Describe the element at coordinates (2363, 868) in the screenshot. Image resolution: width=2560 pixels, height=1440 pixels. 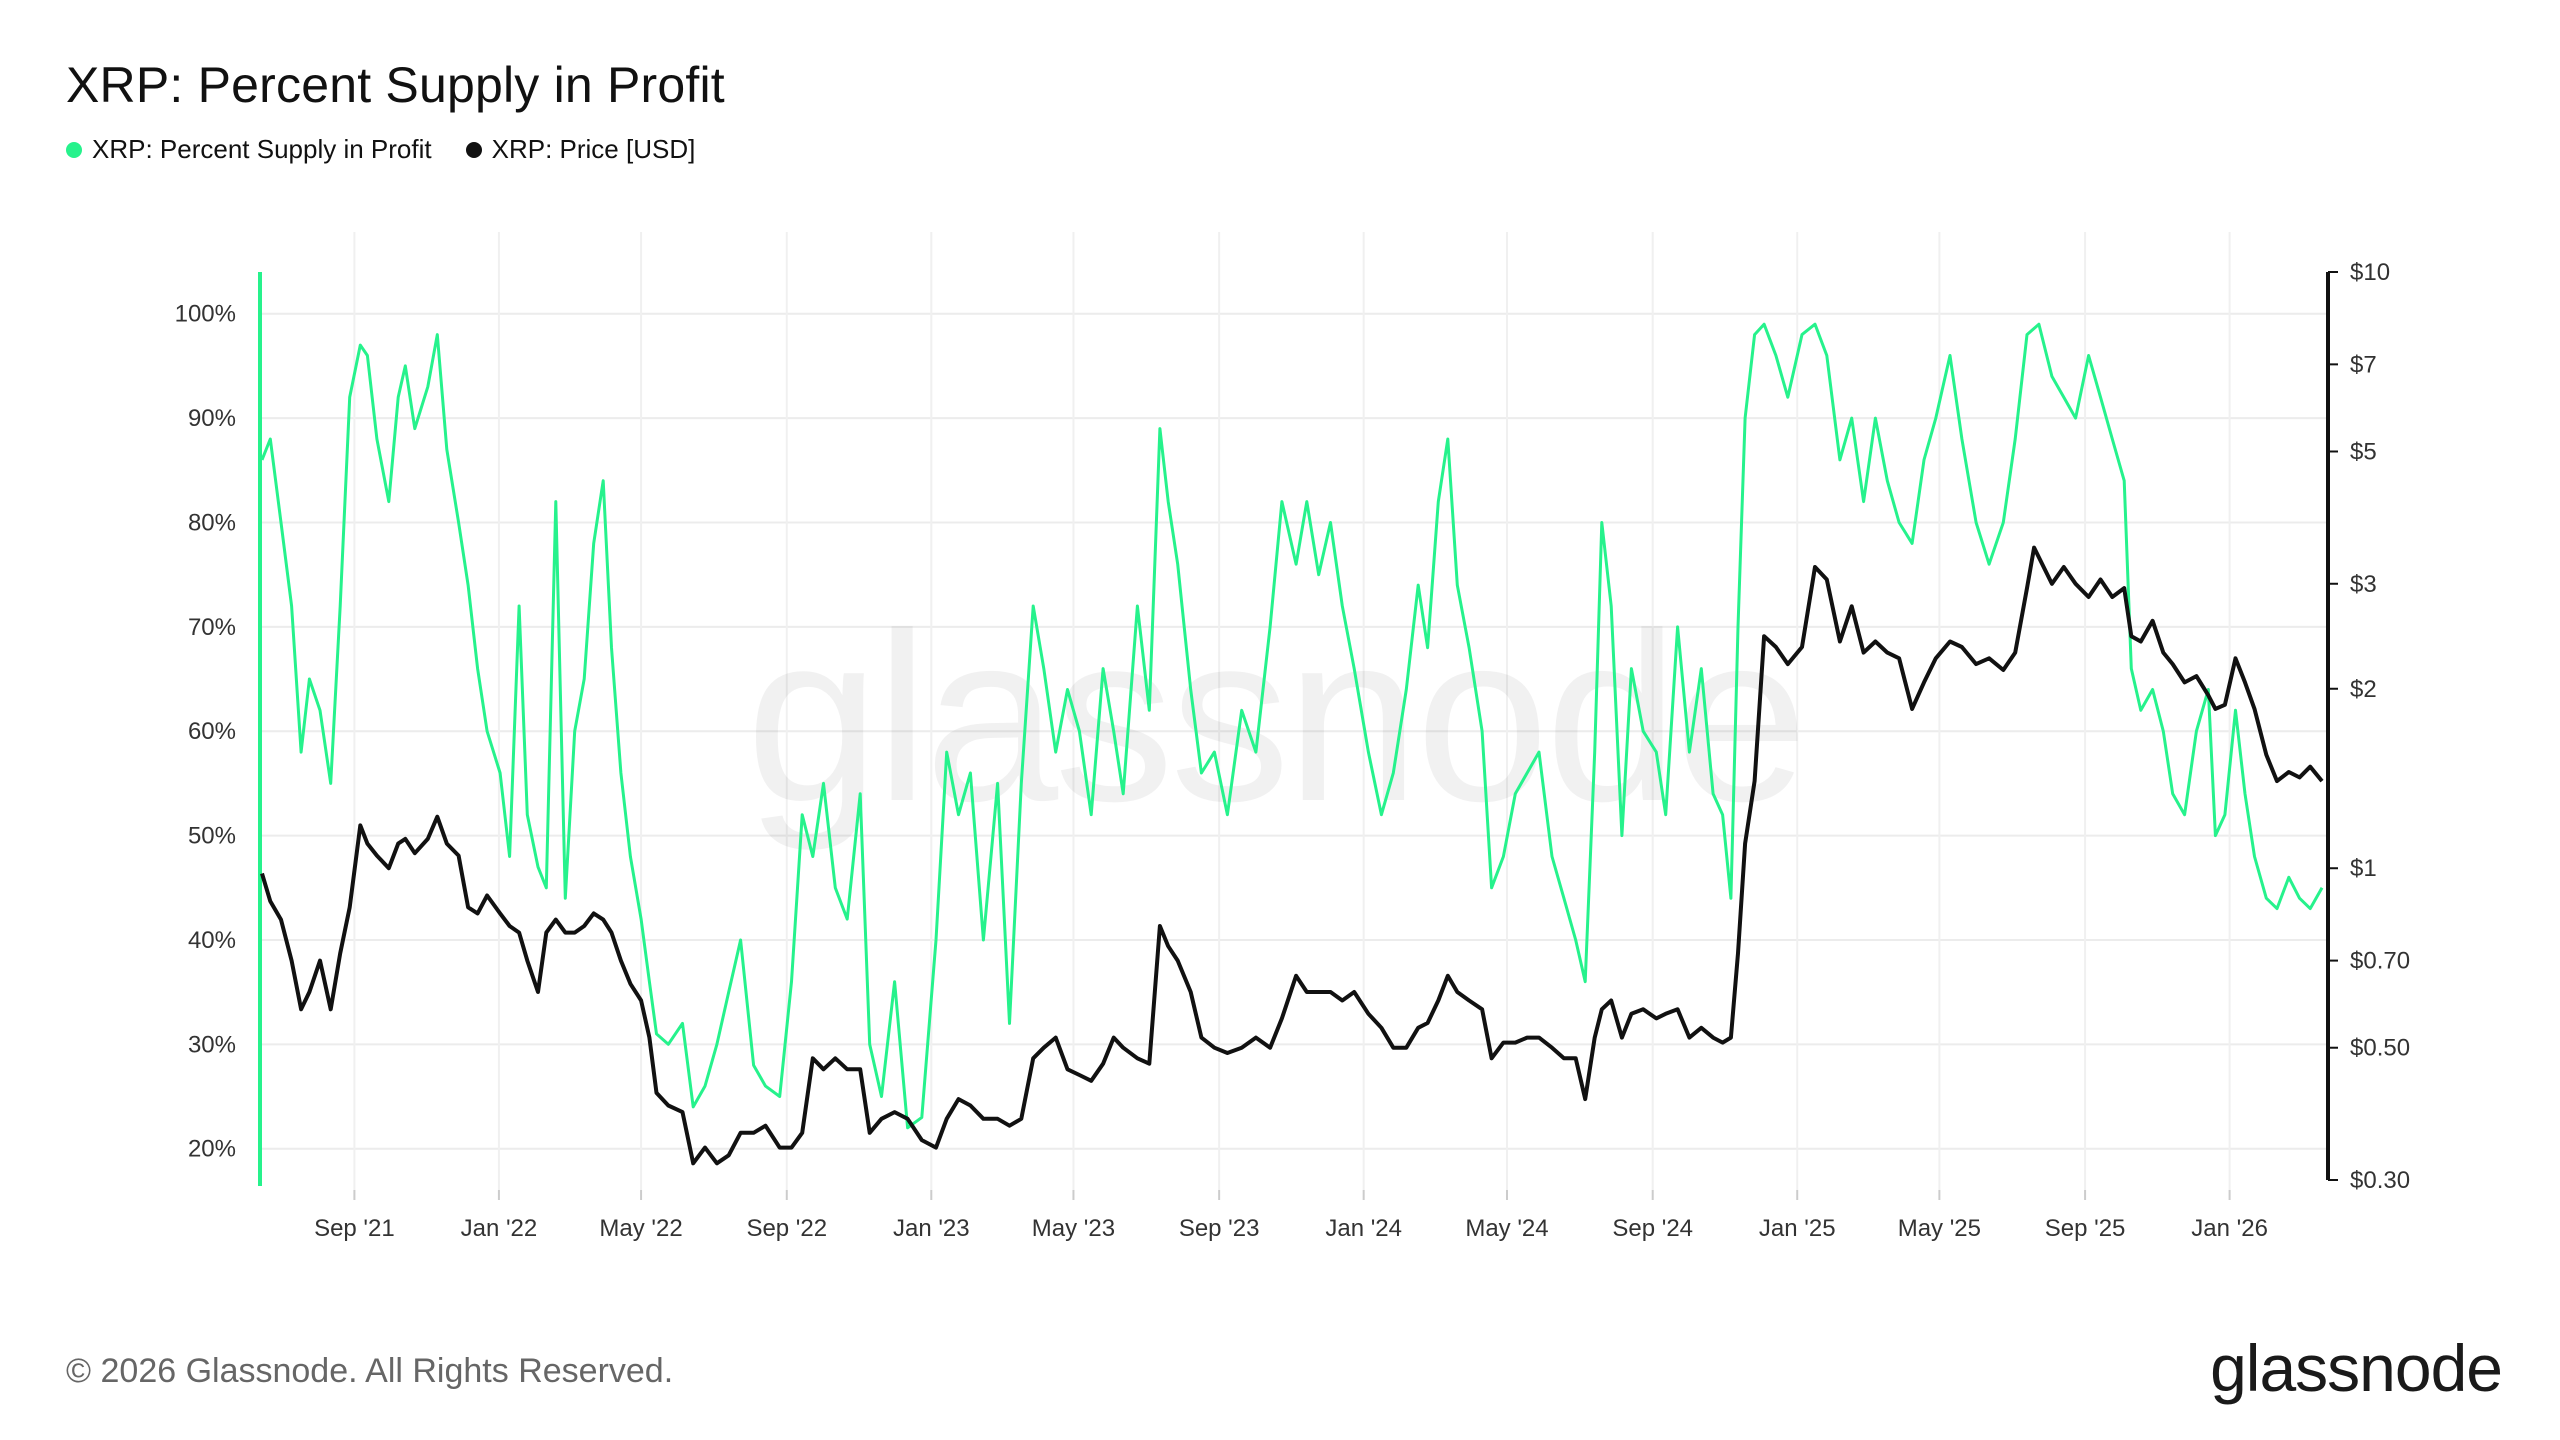
I see `right-tick-label: $1` at that location.